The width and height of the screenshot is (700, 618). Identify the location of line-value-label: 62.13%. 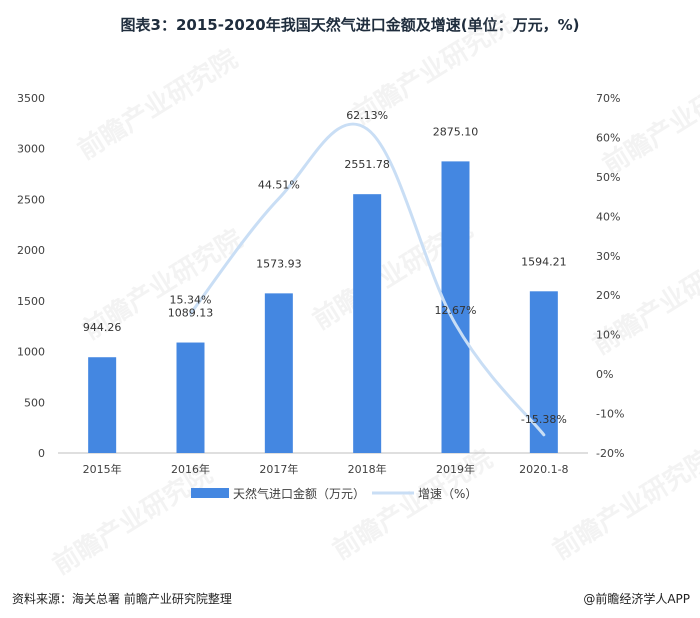
(367, 115).